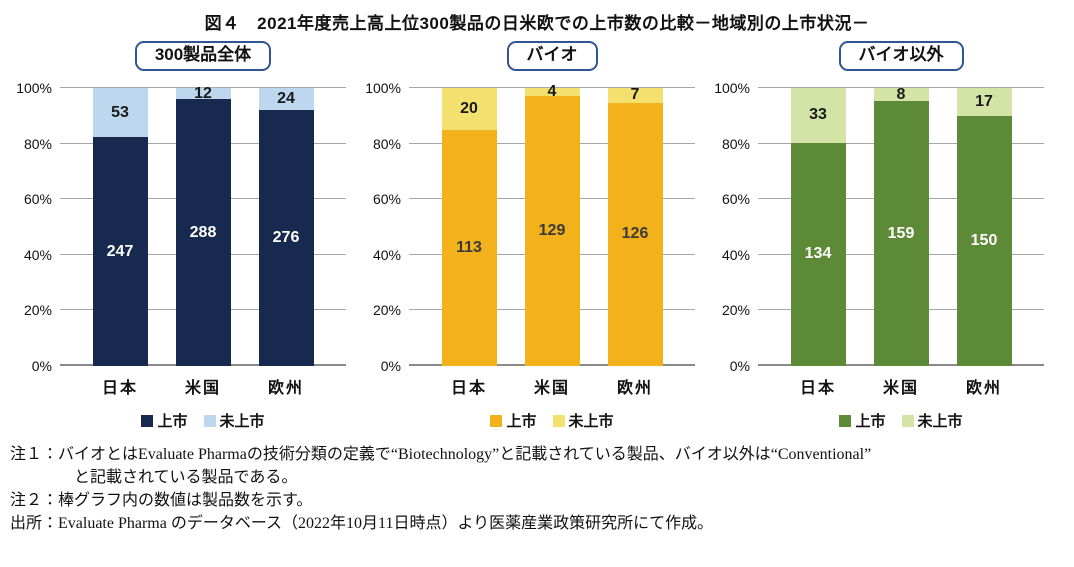 This screenshot has width=1074, height=567. I want to click on bar-stack: 129 4, so click(552, 225).